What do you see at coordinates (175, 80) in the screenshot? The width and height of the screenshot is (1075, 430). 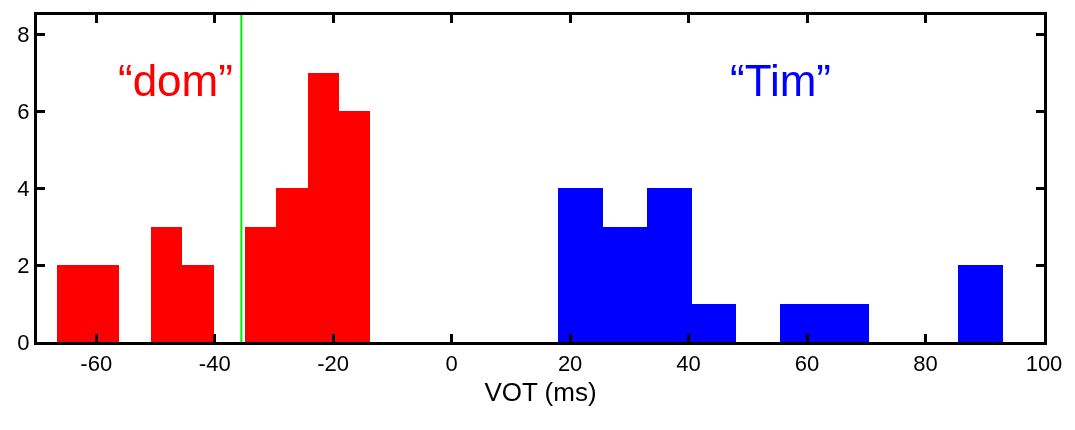 I see `series-label: “dom”` at bounding box center [175, 80].